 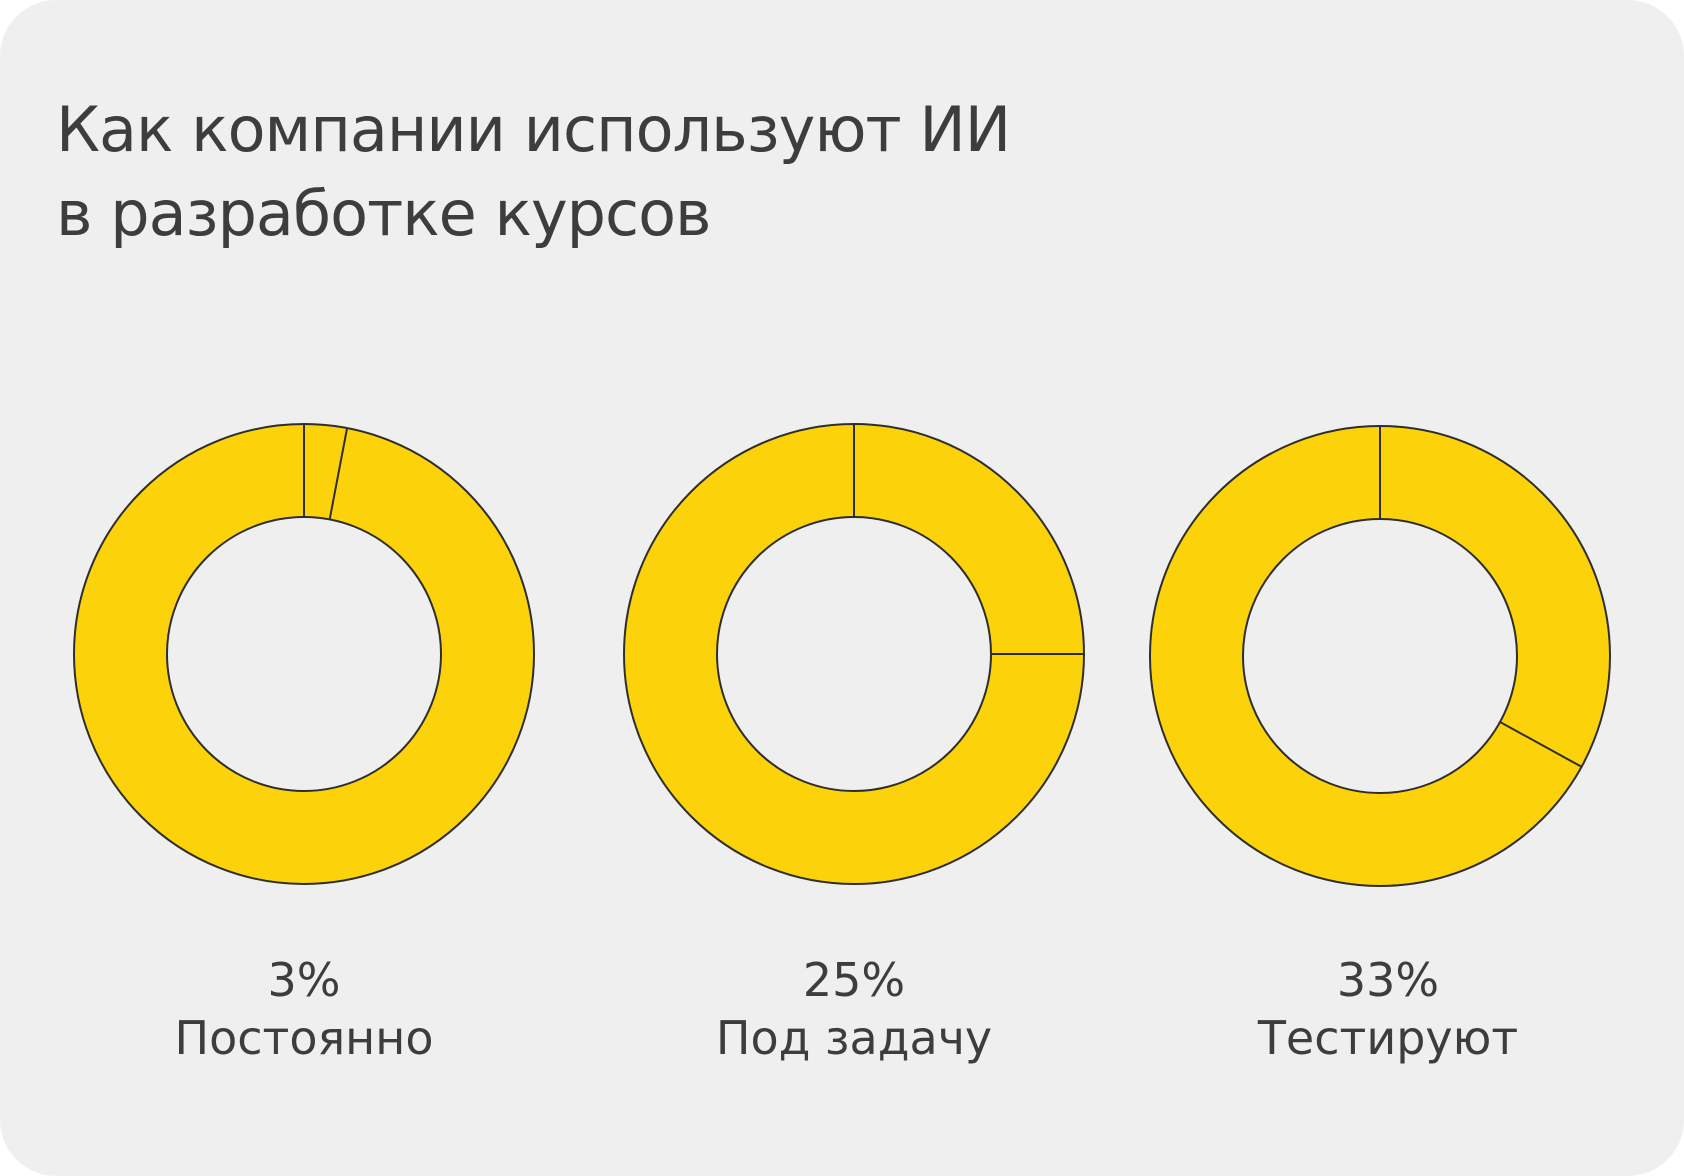 I want to click on percent-label: 33%, so click(x=1388, y=980).